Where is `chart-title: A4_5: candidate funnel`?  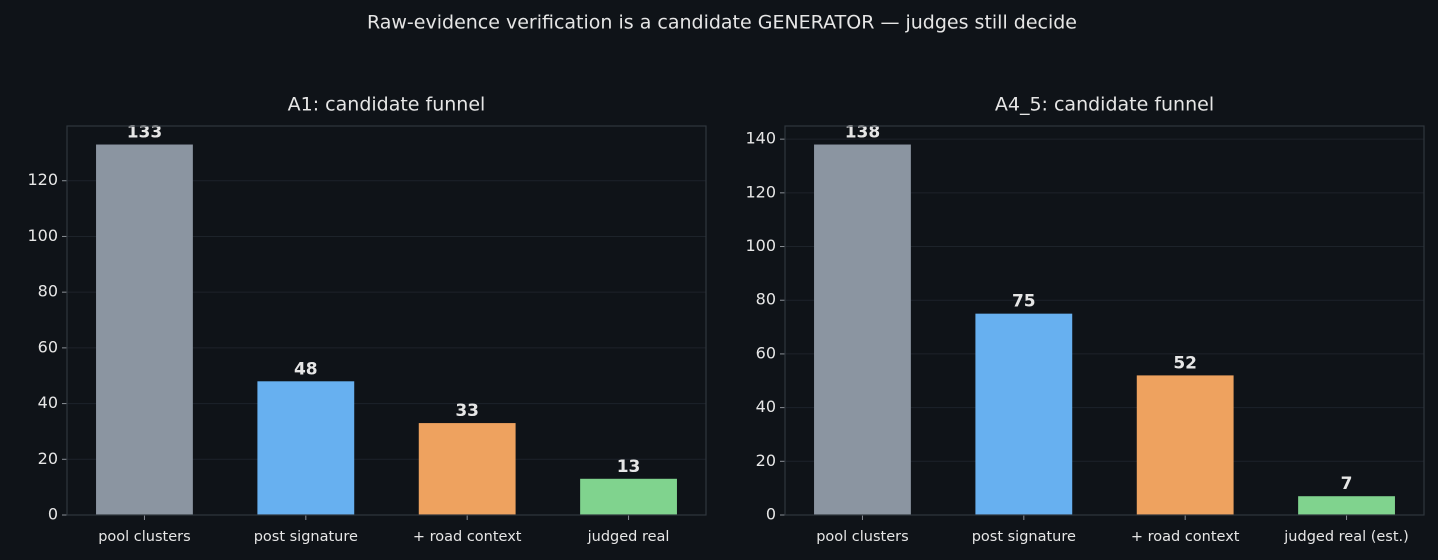
chart-title: A4_5: candidate funnel is located at coordinates (1104, 105).